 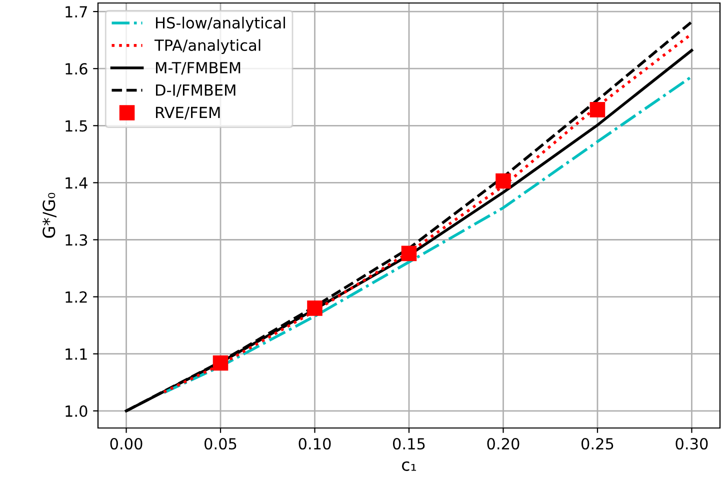 I want to click on y-tick-label: 1.4, so click(x=77, y=182).